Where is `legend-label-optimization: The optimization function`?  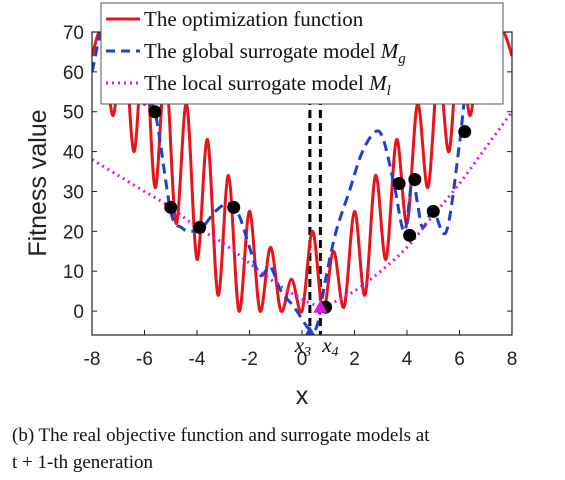 legend-label-optimization: The optimization function is located at coordinates (254, 19).